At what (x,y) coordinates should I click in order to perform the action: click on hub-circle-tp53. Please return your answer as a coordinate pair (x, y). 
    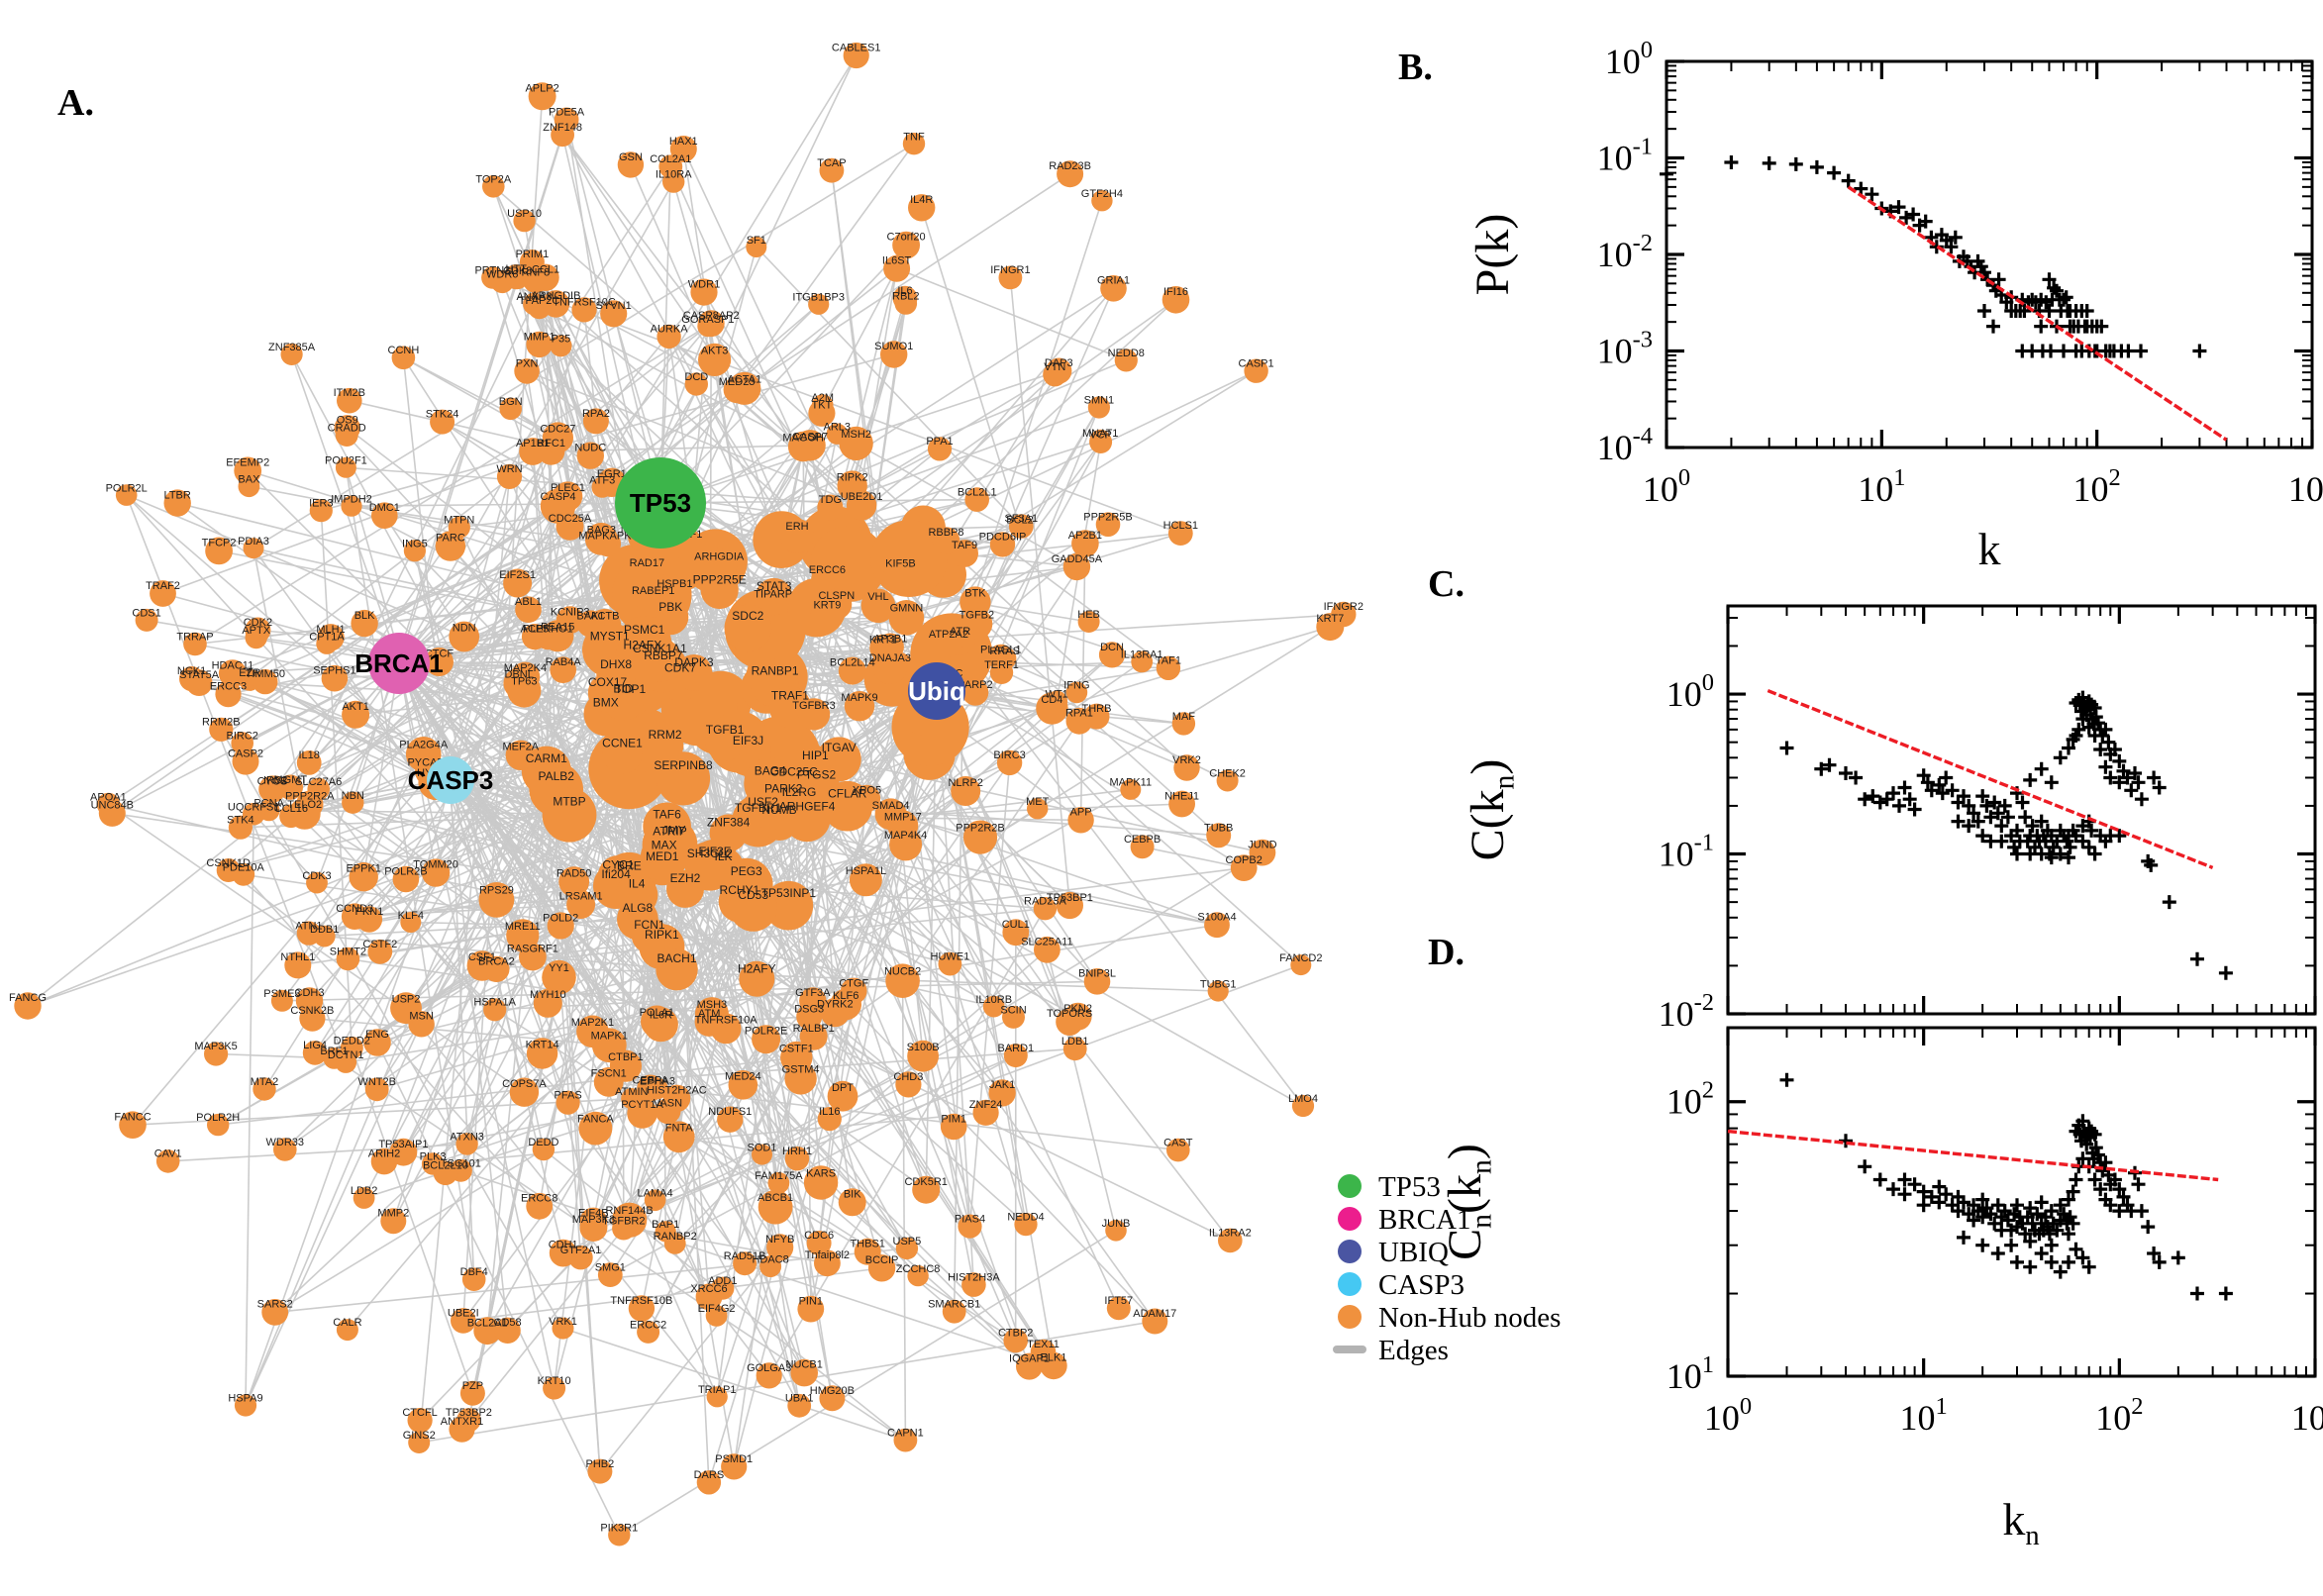
    Looking at the image, I should click on (660, 503).